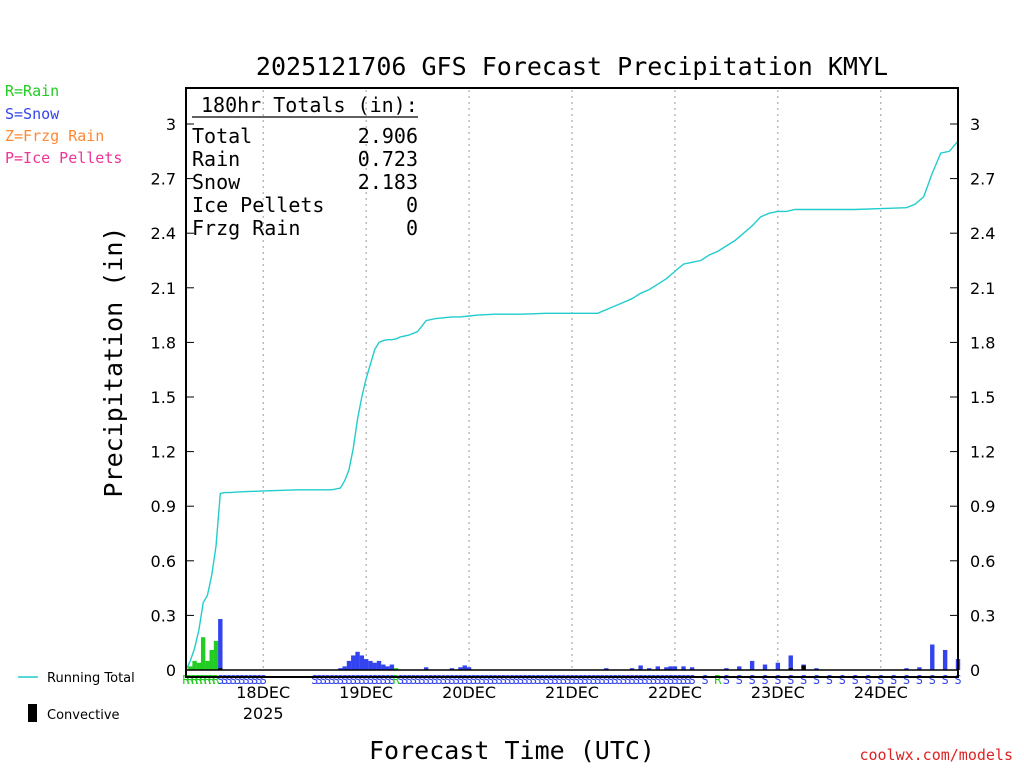 The height and width of the screenshot is (768, 1024). Describe the element at coordinates (426, 680) in the screenshot. I see `ptype-snow-36: S` at that location.